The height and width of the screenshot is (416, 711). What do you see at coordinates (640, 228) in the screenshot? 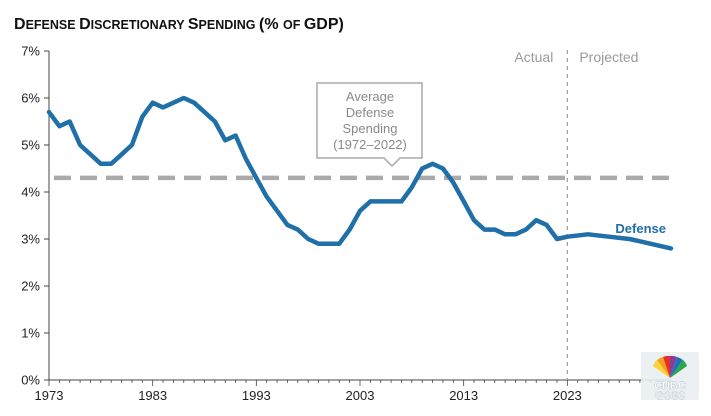
I see `series-label-defense: Defense` at bounding box center [640, 228].